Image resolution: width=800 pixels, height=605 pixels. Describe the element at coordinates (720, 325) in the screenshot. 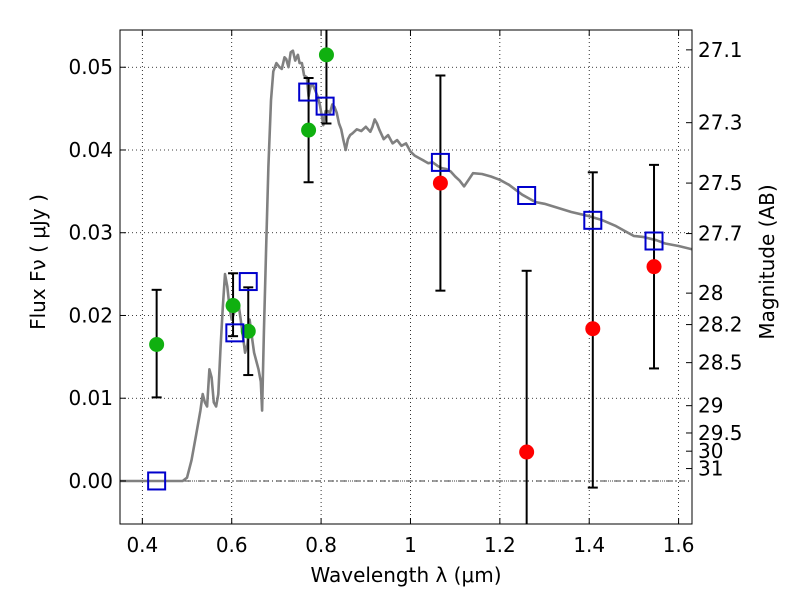

I see `magnitude-tick-label: 28.2` at that location.